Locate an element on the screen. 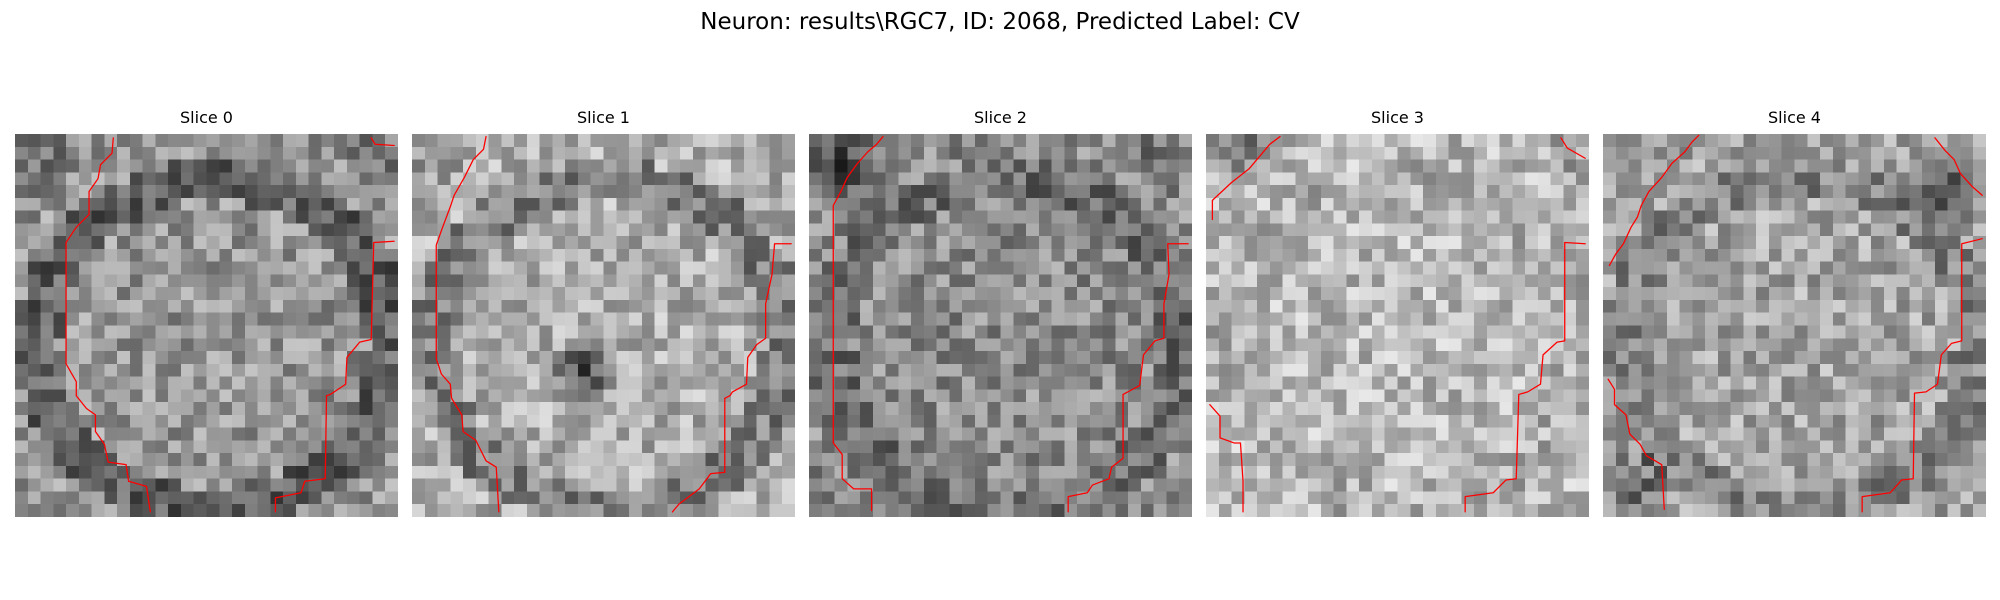 This screenshot has width=2000, height=600. slice-title: Slice 1 is located at coordinates (603, 117).